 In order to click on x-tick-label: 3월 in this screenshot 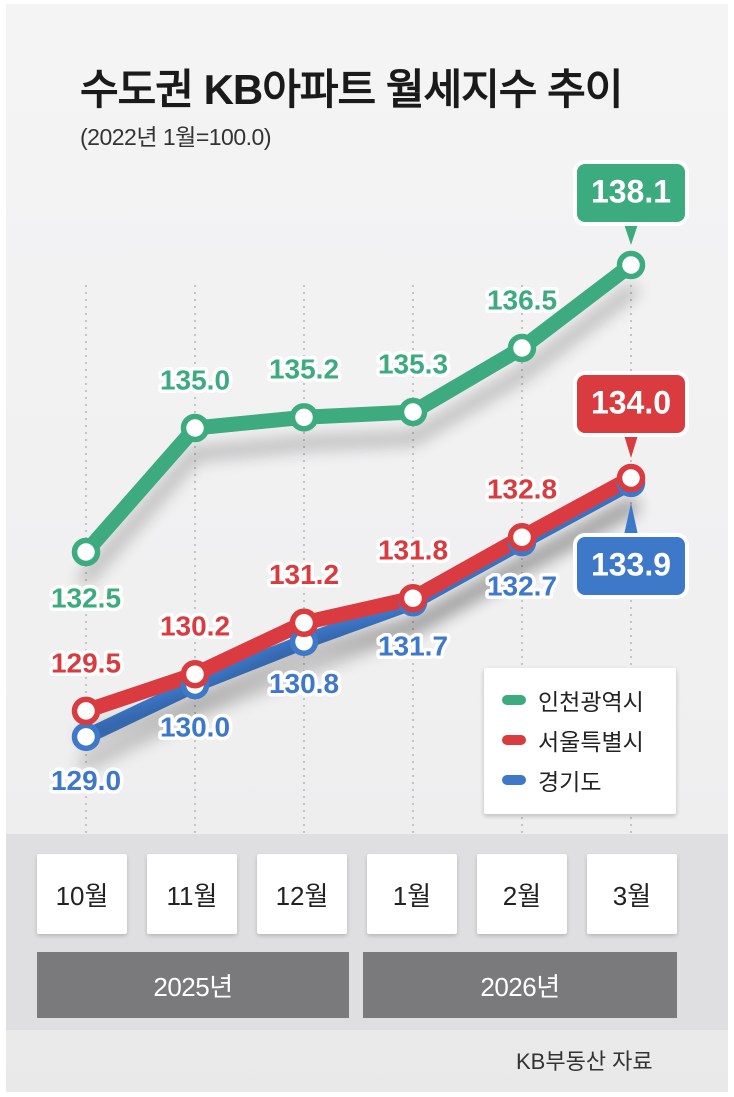, I will do `click(632, 894)`.